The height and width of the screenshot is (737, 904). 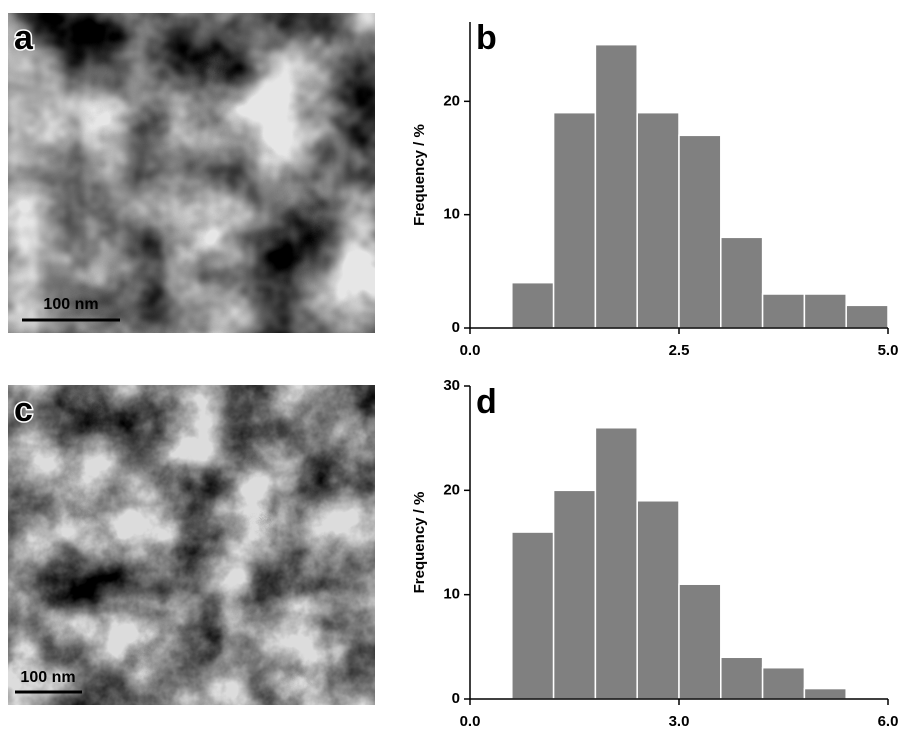 I want to click on panel-label: b, so click(x=486, y=38).